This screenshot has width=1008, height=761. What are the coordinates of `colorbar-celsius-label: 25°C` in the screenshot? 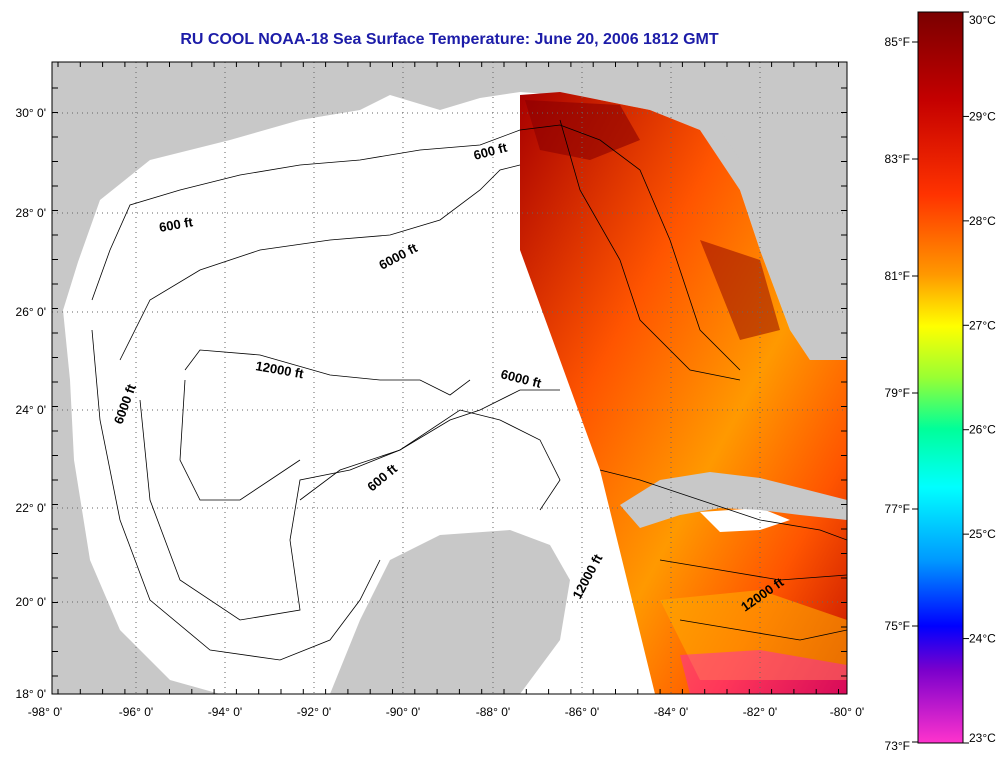 It's located at (982, 534).